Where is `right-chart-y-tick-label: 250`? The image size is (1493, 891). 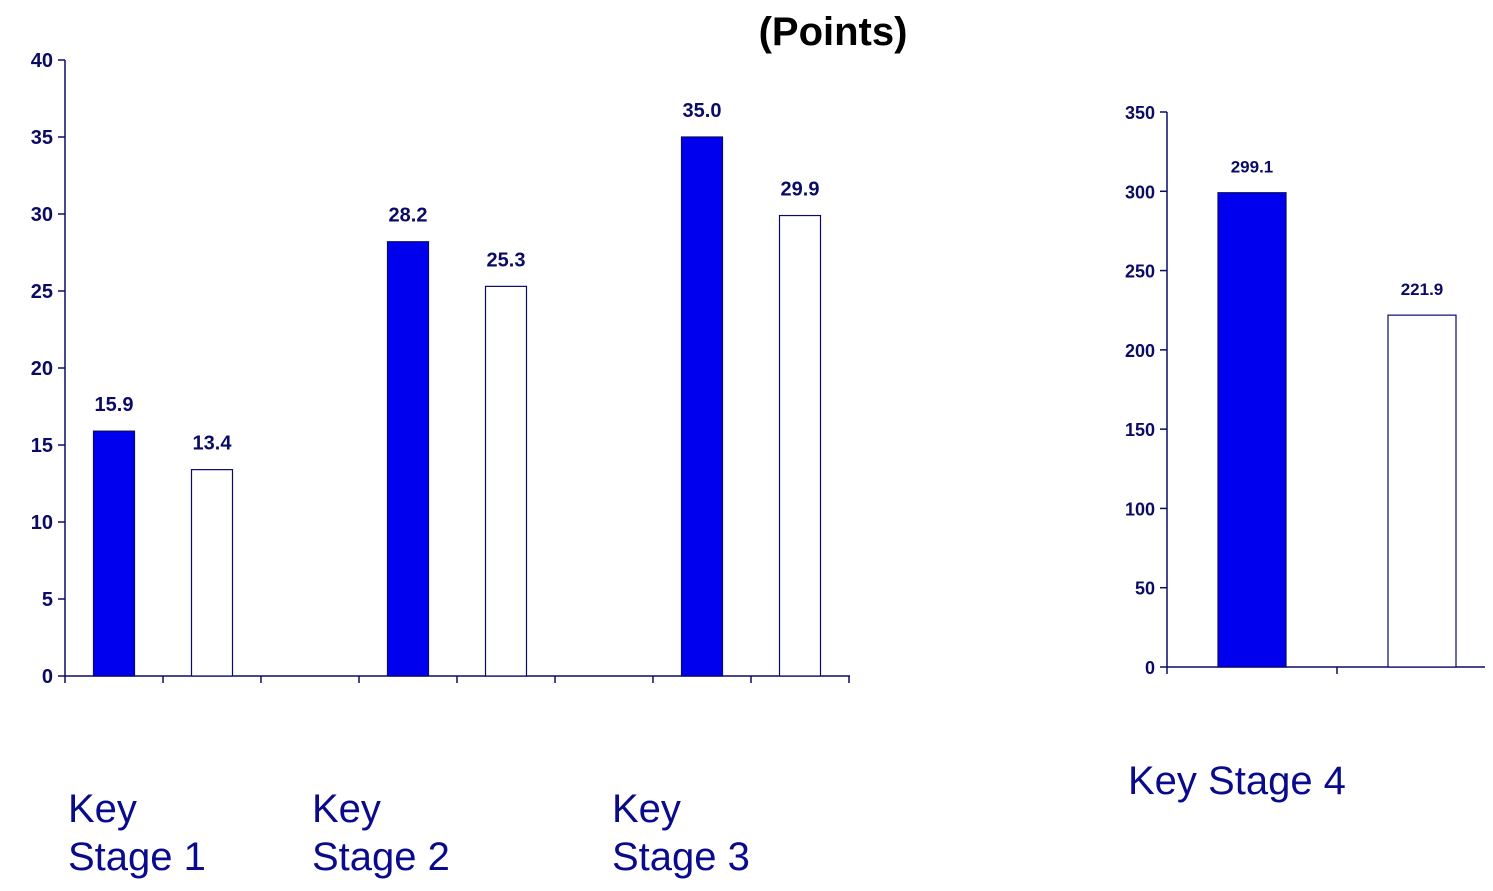 right-chart-y-tick-label: 250 is located at coordinates (1140, 272).